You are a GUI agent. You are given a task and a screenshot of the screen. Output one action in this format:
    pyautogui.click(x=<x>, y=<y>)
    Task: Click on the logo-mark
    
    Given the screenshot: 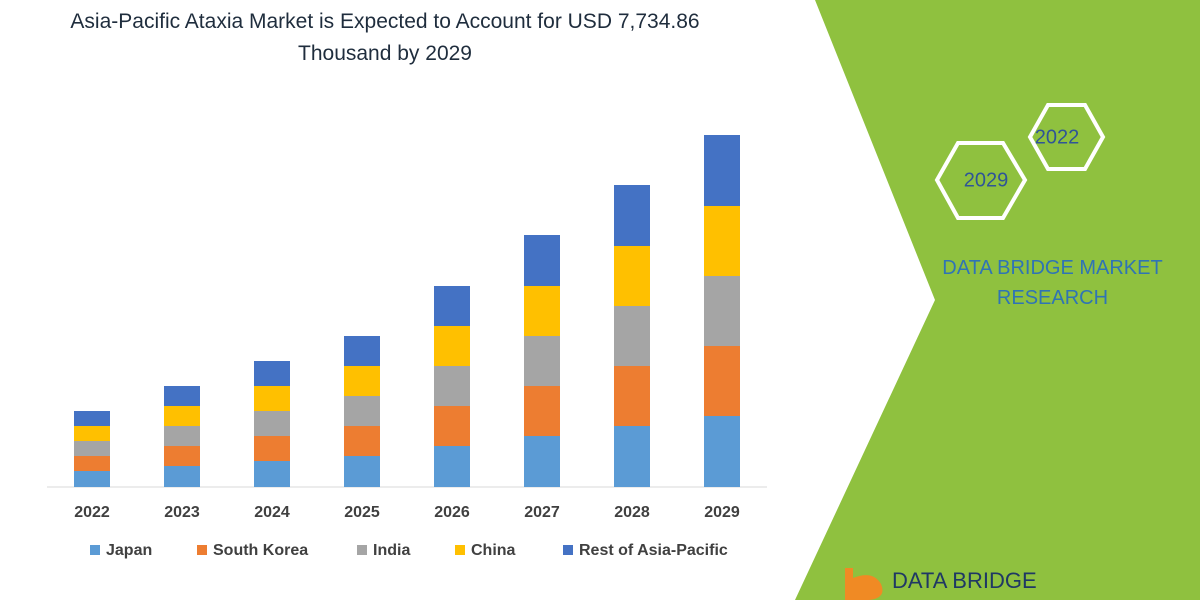 What is the action you would take?
    pyautogui.click(x=864, y=584)
    